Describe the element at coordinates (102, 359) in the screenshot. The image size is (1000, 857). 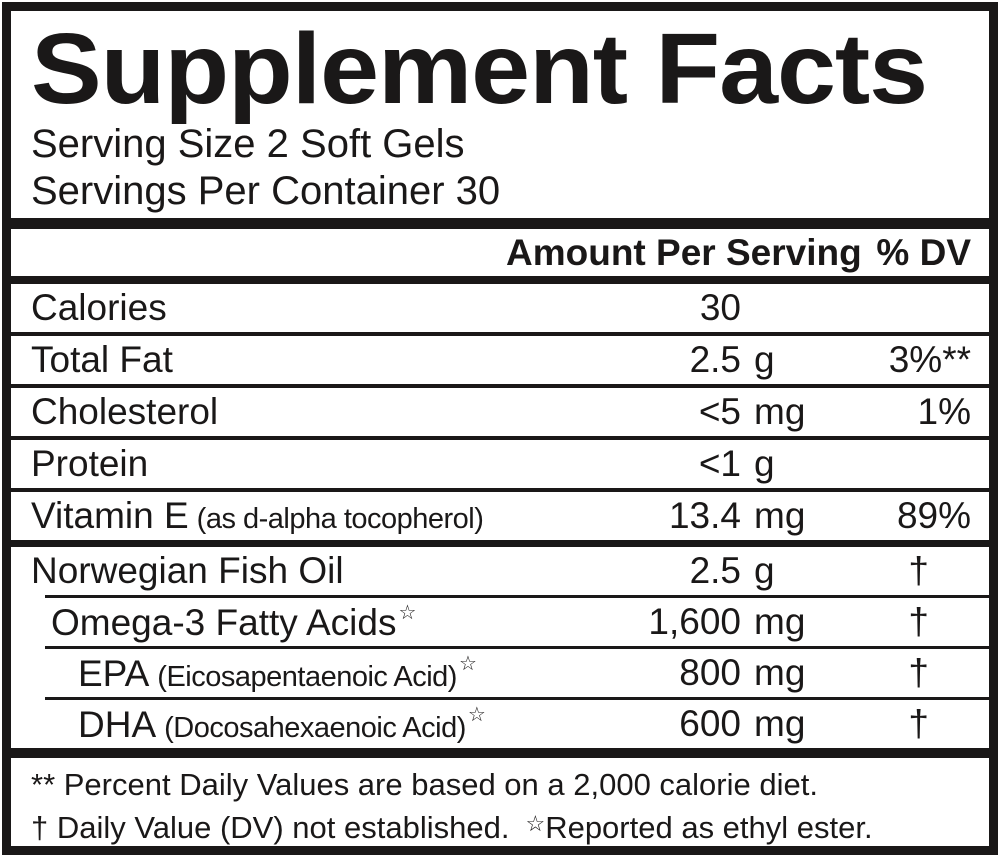
I see `nutrient-name: Total Fat` at that location.